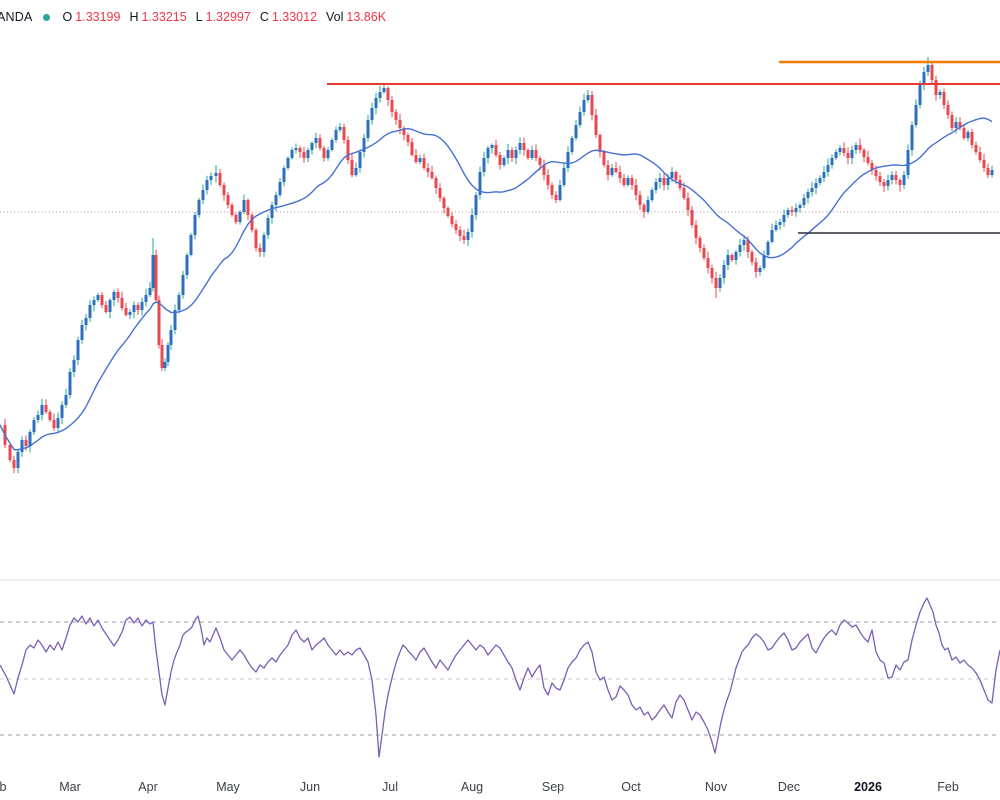 The image size is (1000, 800). I want to click on time-axis: b Mar Apr May Jun Jul Aug Sep Oct Nov Dec 2026 Feb, so click(500, 789).